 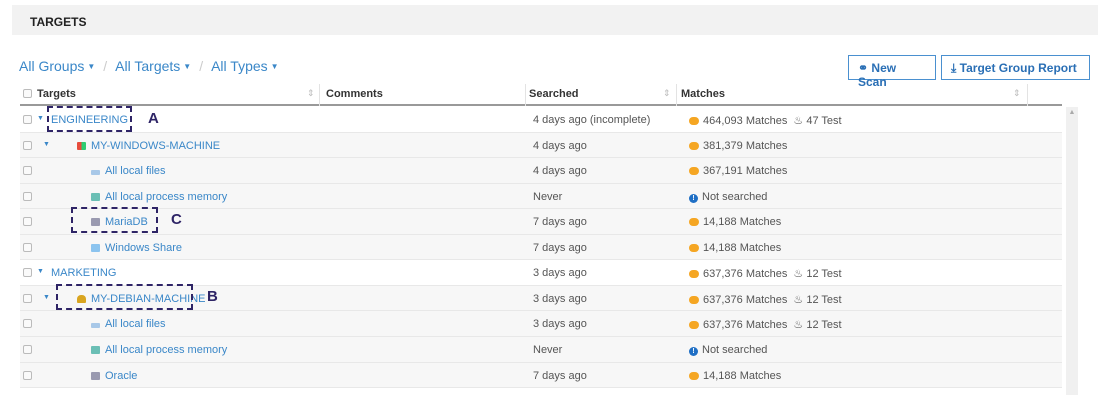 What do you see at coordinates (541, 171) in the screenshot?
I see `table-row: All local files 4 days ago 367,191 Matches` at bounding box center [541, 171].